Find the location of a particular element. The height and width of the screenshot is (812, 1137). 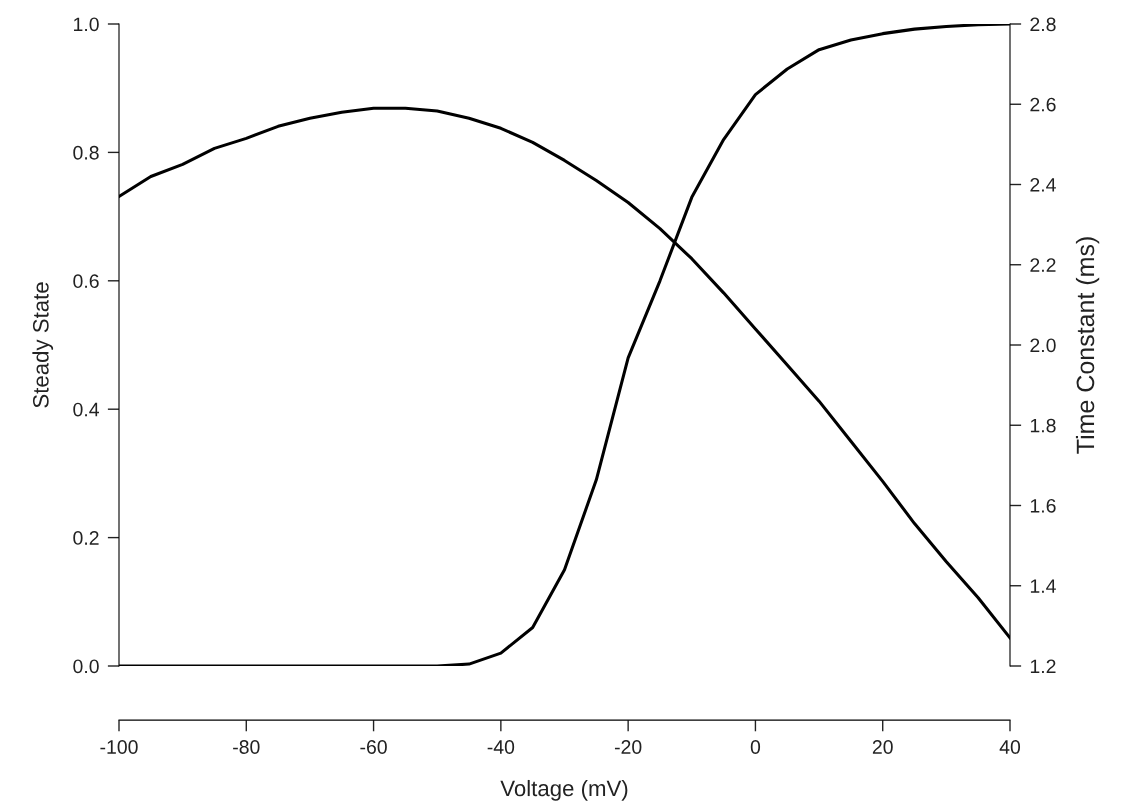

y2-tick-label: 2.0 is located at coordinates (1043, 345).